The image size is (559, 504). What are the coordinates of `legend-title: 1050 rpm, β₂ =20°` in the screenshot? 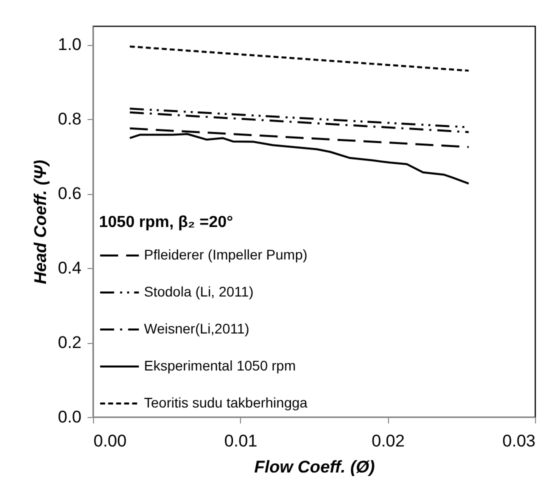 It's located at (166, 222).